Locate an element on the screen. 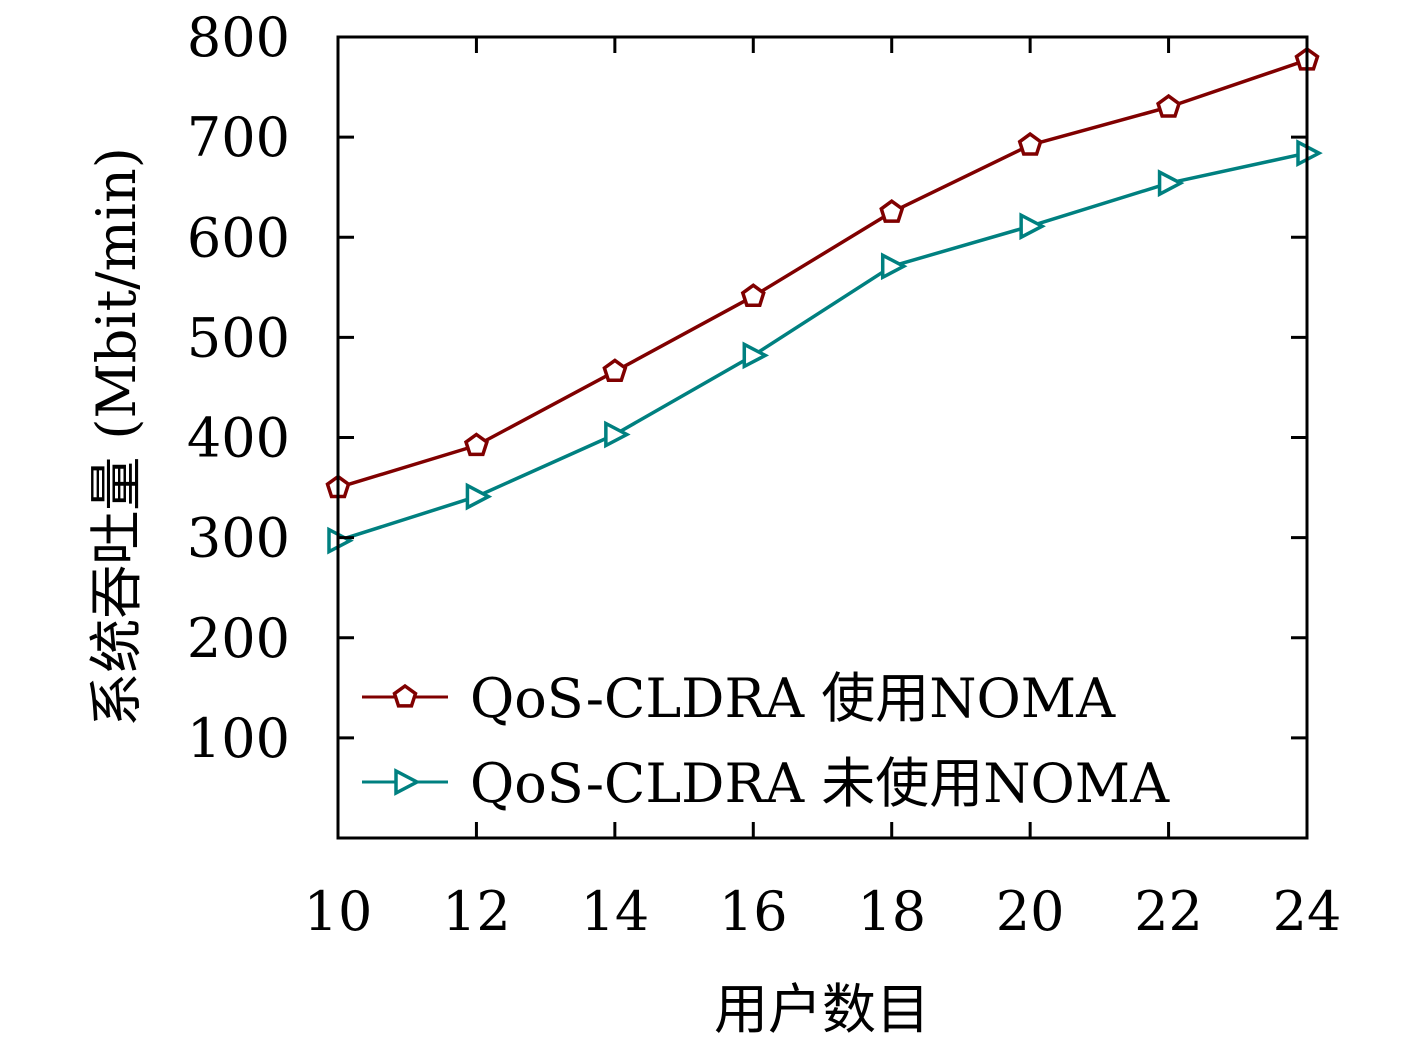 Image resolution: width=1417 pixels, height=1039 pixels. y-tick-label-2: 200 is located at coordinates (238, 638).